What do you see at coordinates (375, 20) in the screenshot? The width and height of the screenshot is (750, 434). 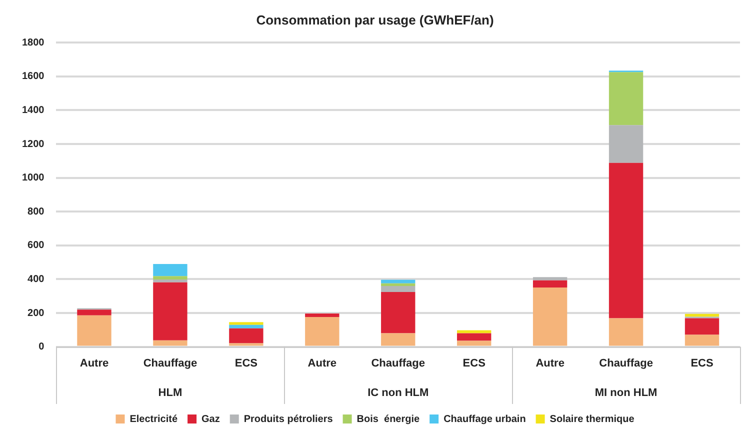 I see `chart-title: Consommation par usage (GWhEF/an)` at bounding box center [375, 20].